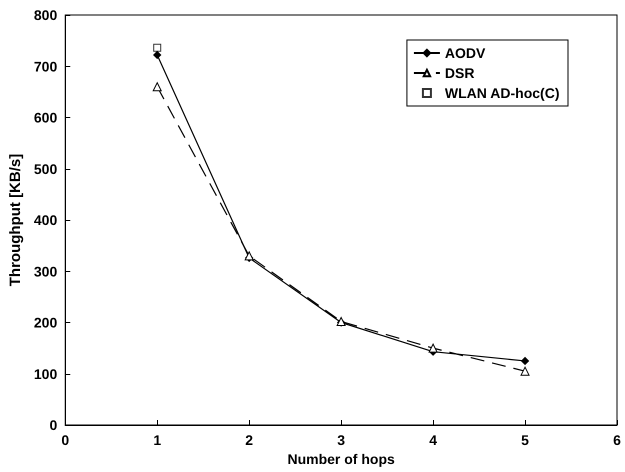 Image resolution: width=625 pixels, height=472 pixels. Describe the element at coordinates (525, 440) in the screenshot. I see `x-tick-label: 5` at that location.